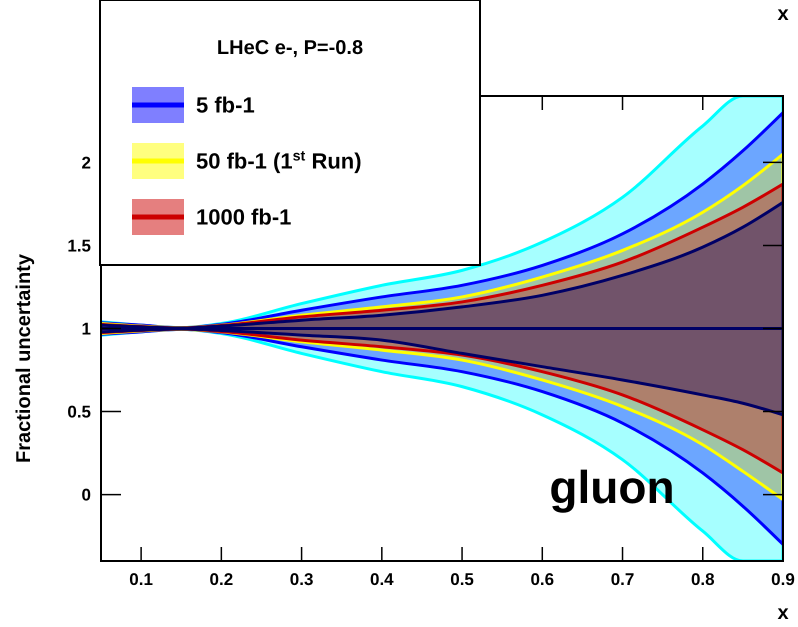 Image resolution: width=798 pixels, height=627 pixels. What do you see at coordinates (86, 162) in the screenshot?
I see `y-tick-label: 2` at bounding box center [86, 162].